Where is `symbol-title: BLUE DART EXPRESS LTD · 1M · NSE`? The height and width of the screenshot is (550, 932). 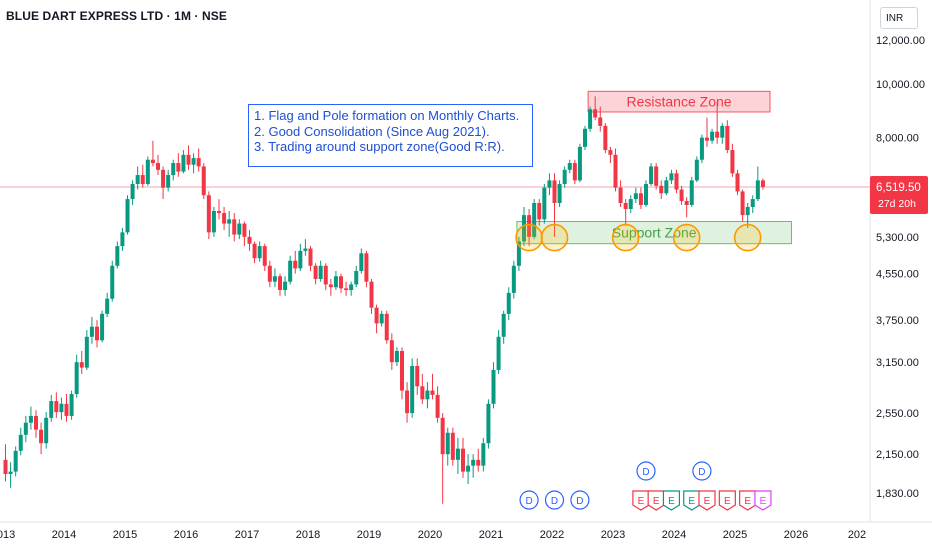 symbol-title: BLUE DART EXPRESS LTD · 1M · NSE is located at coordinates (116, 16).